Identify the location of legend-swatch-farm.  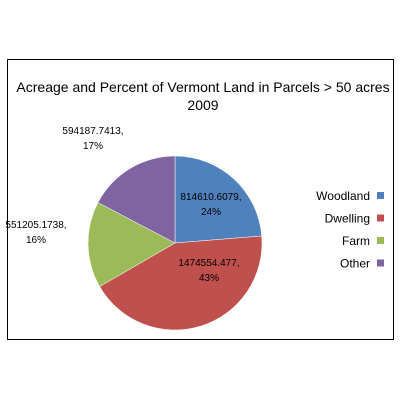
(380, 240).